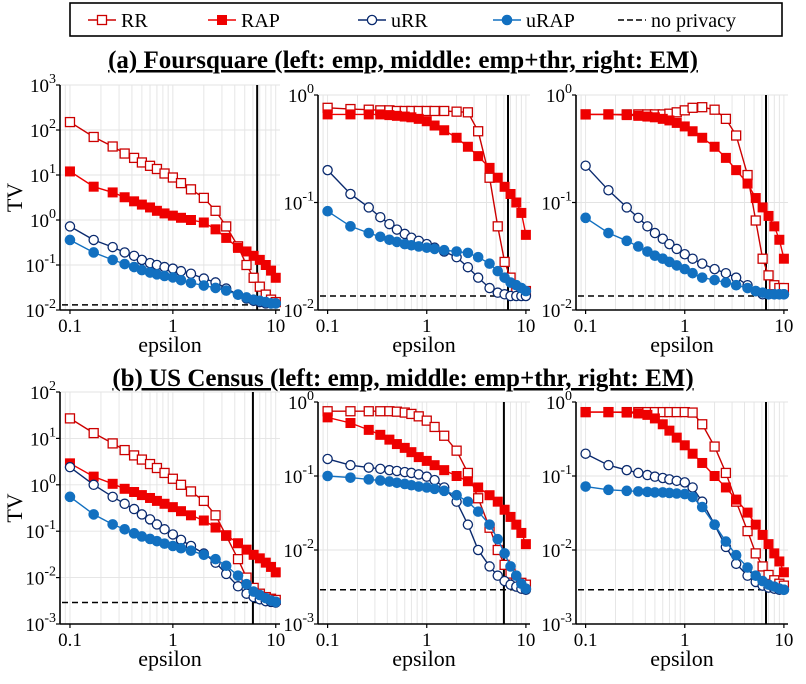  I want to click on x-tick-label: 10, so click(525, 326).